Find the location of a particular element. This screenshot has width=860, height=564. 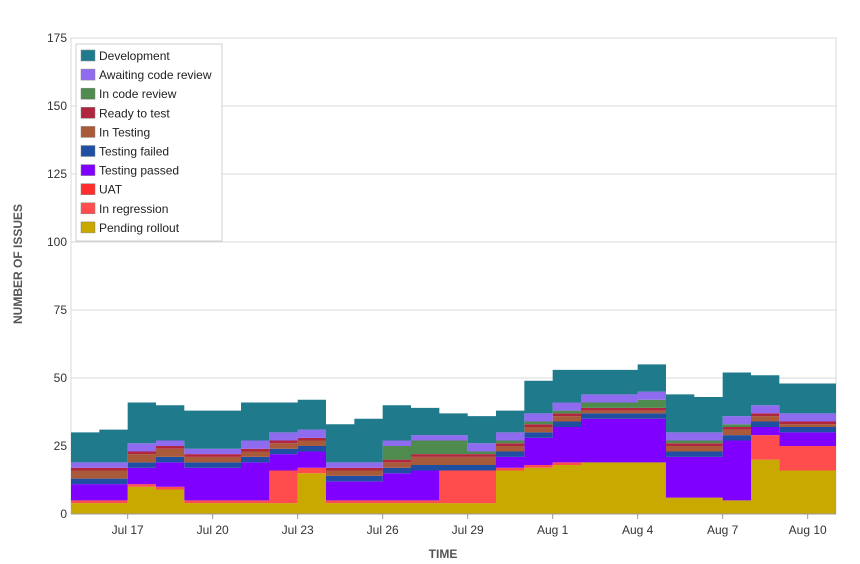

legend-swatch-in-code-review is located at coordinates (88, 93).